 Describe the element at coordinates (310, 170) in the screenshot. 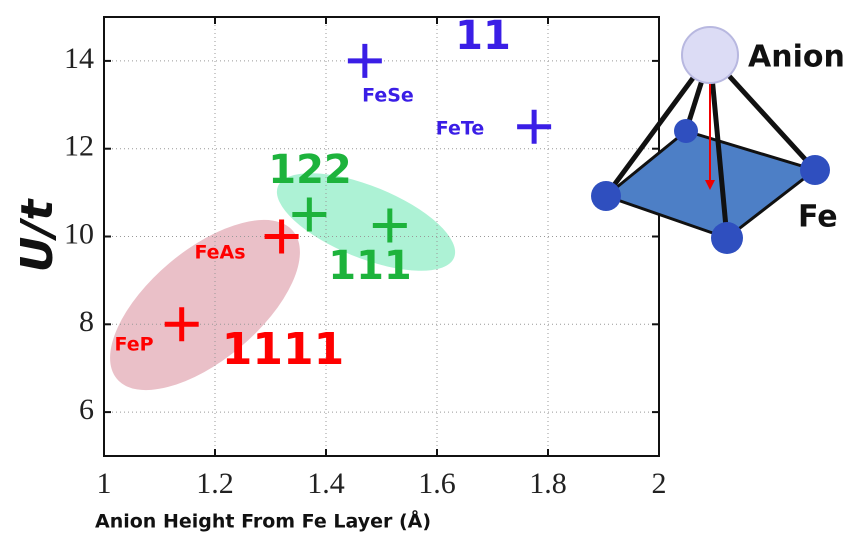

I see `group-label: 122` at that location.